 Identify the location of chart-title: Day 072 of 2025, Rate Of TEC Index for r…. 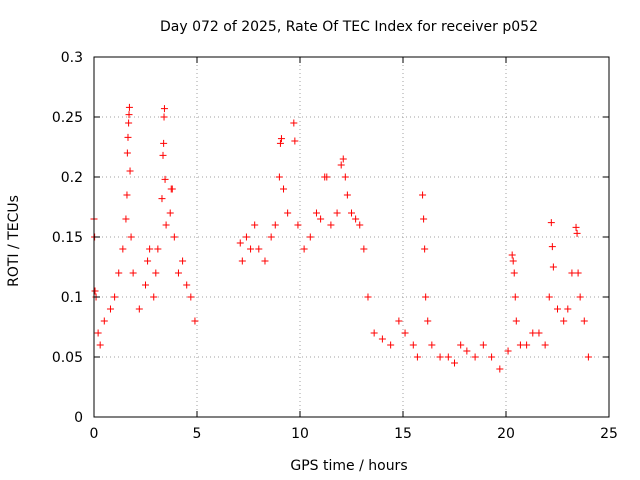
(349, 27).